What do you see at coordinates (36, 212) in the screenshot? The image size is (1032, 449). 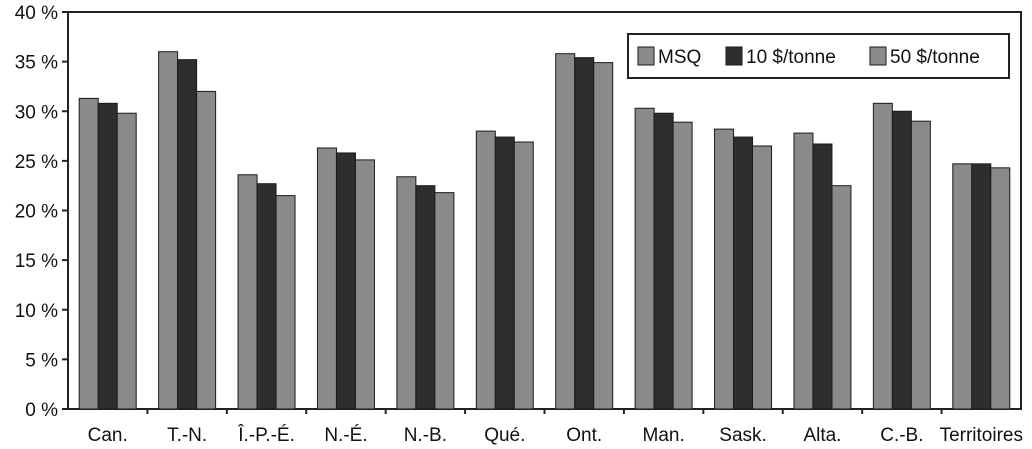 I see `y-tick-label: 20 %` at bounding box center [36, 212].